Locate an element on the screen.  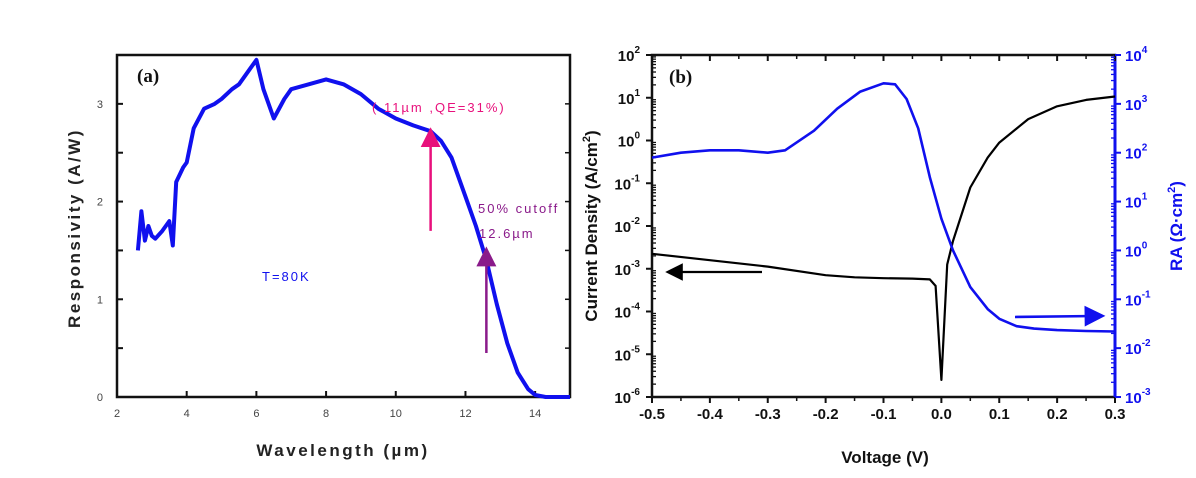
y-axis-label-b: Current Density (A/cm2) is located at coordinates (591, 225).